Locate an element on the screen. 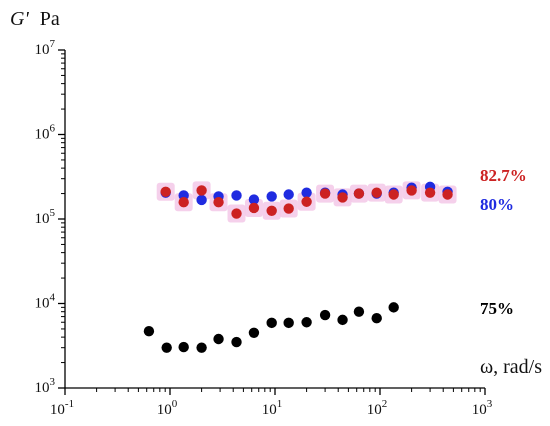 The width and height of the screenshot is (550, 426). y-axis-unit: Pa is located at coordinates (50, 19).